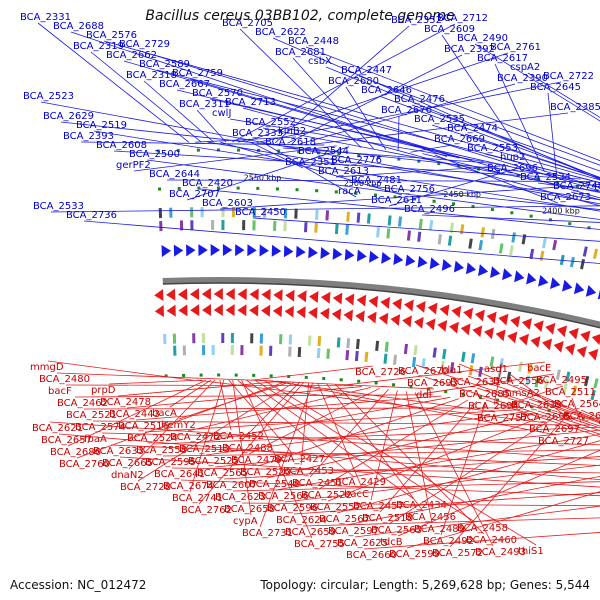  What do you see at coordinates (88, 136) in the screenshot?
I see `gene-label-top: BCA_2393` at bounding box center [88, 136].